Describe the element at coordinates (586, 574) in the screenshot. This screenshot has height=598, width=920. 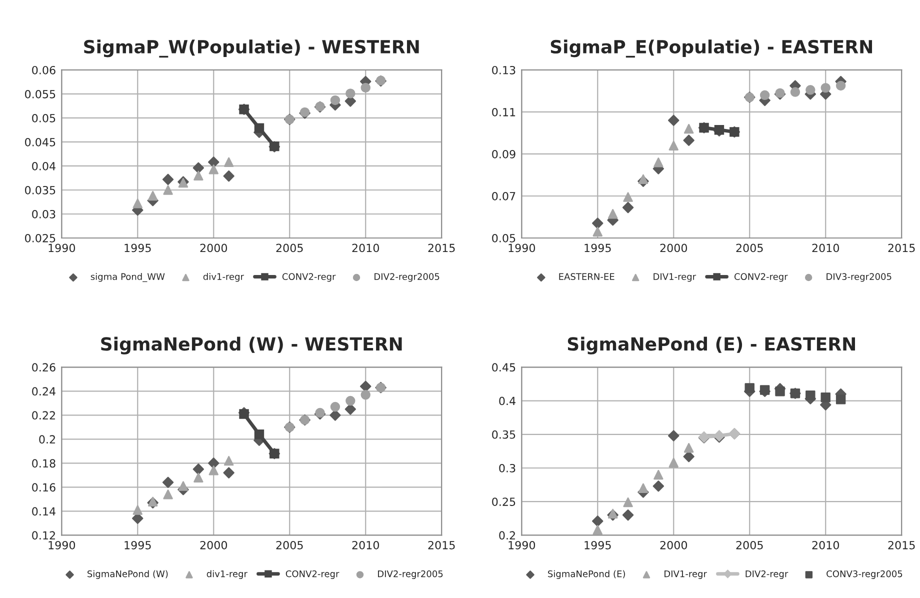
I see `legend-label: SigmaNePond (E)` at that location.